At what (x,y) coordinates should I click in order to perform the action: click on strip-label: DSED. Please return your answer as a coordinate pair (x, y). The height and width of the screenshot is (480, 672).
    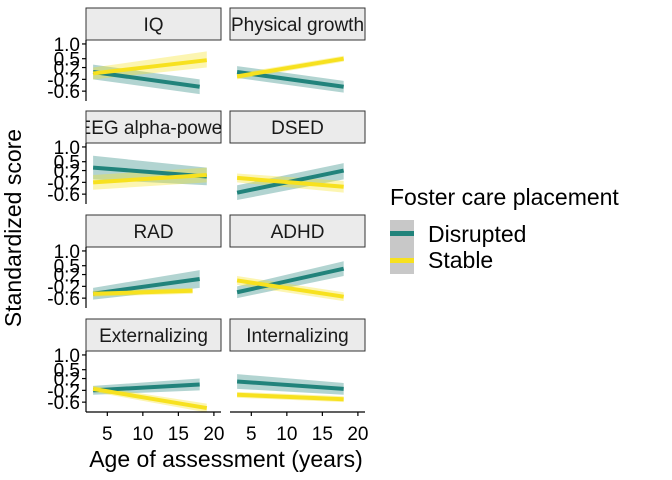
    Looking at the image, I should click on (297, 128).